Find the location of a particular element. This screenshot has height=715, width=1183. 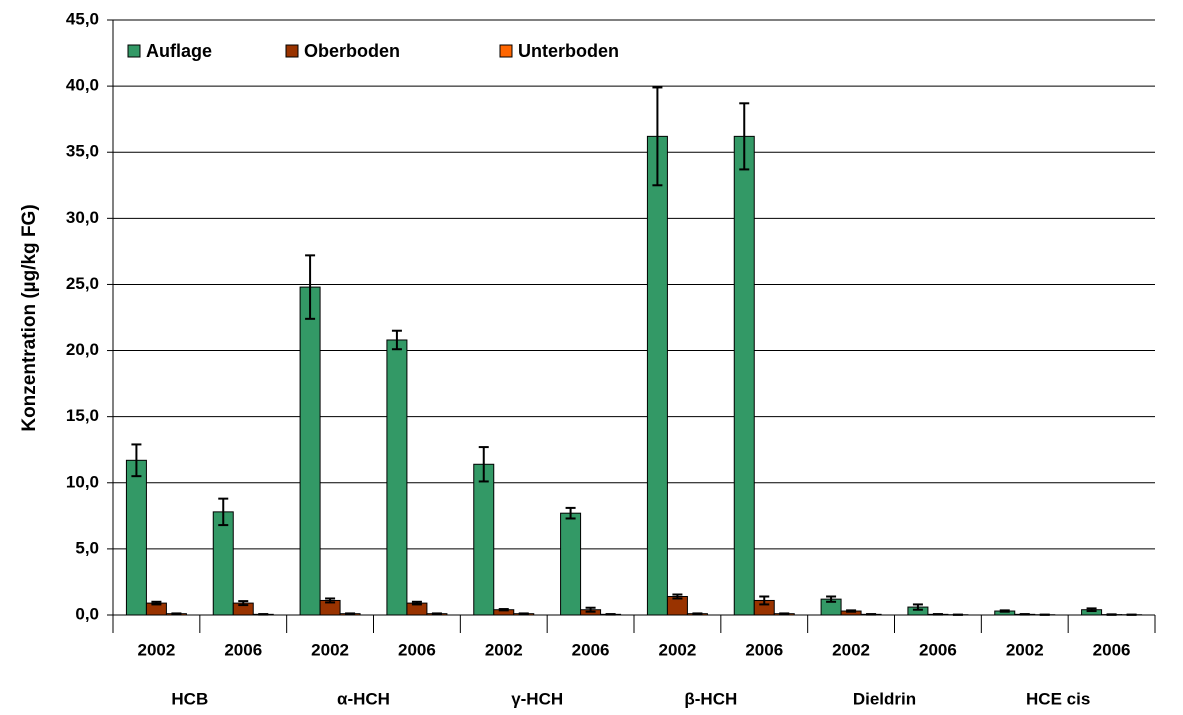

y-tick-label: 5,0 is located at coordinates (87, 547).